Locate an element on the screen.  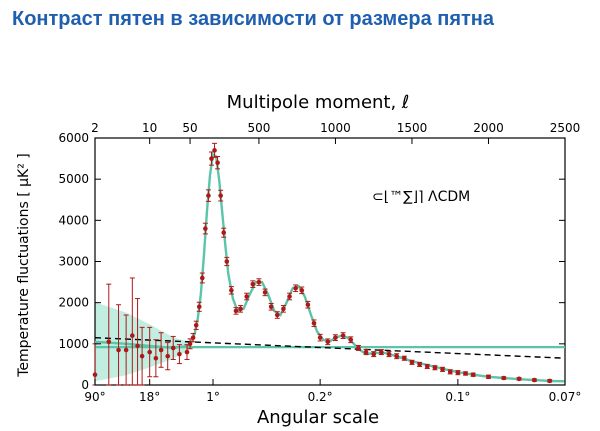
y-tick-label: 0 is located at coordinates (85, 385).